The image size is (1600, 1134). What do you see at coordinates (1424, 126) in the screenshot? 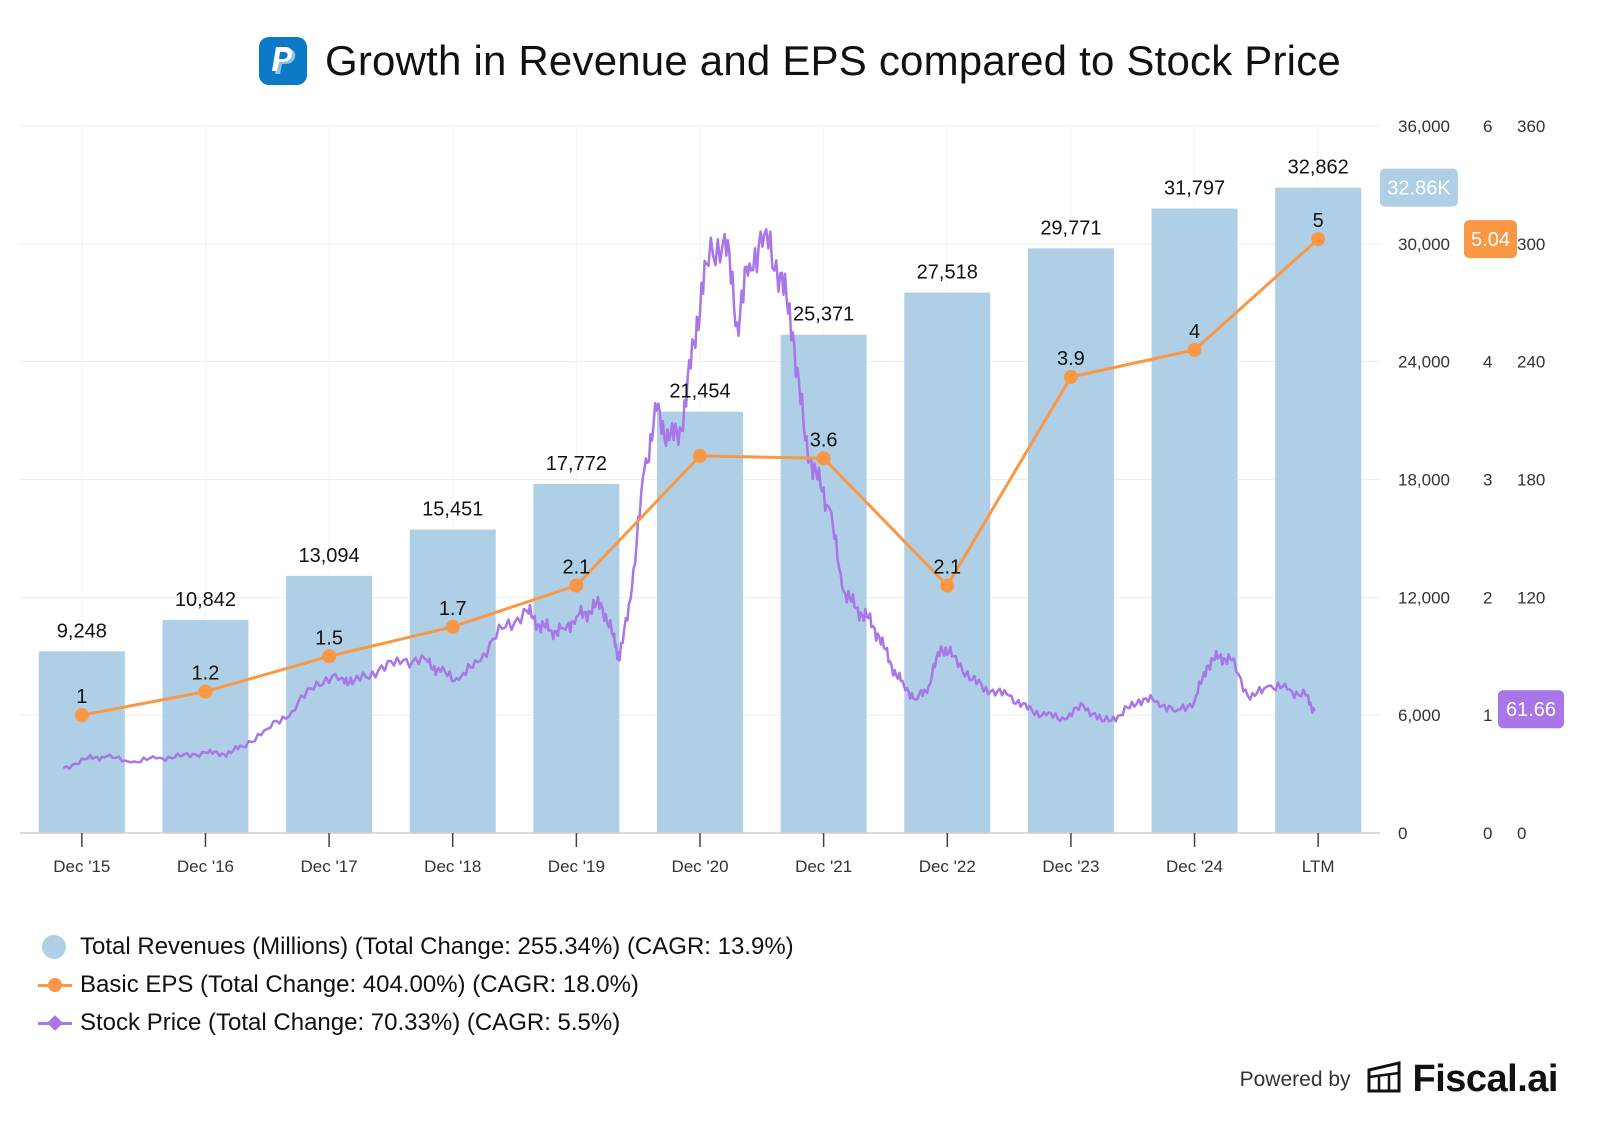
I see `revenue-axis-tick: 36,000` at bounding box center [1424, 126].